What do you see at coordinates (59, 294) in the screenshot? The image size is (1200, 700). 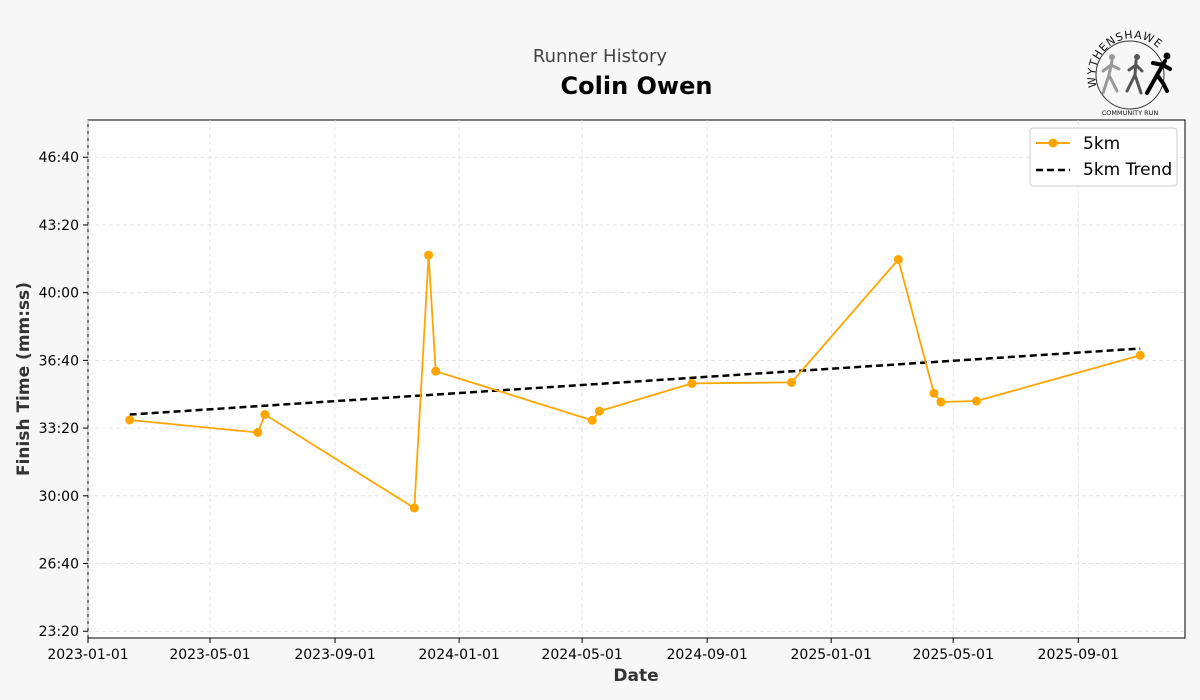 I see `y-tick-label: 40:00` at bounding box center [59, 294].